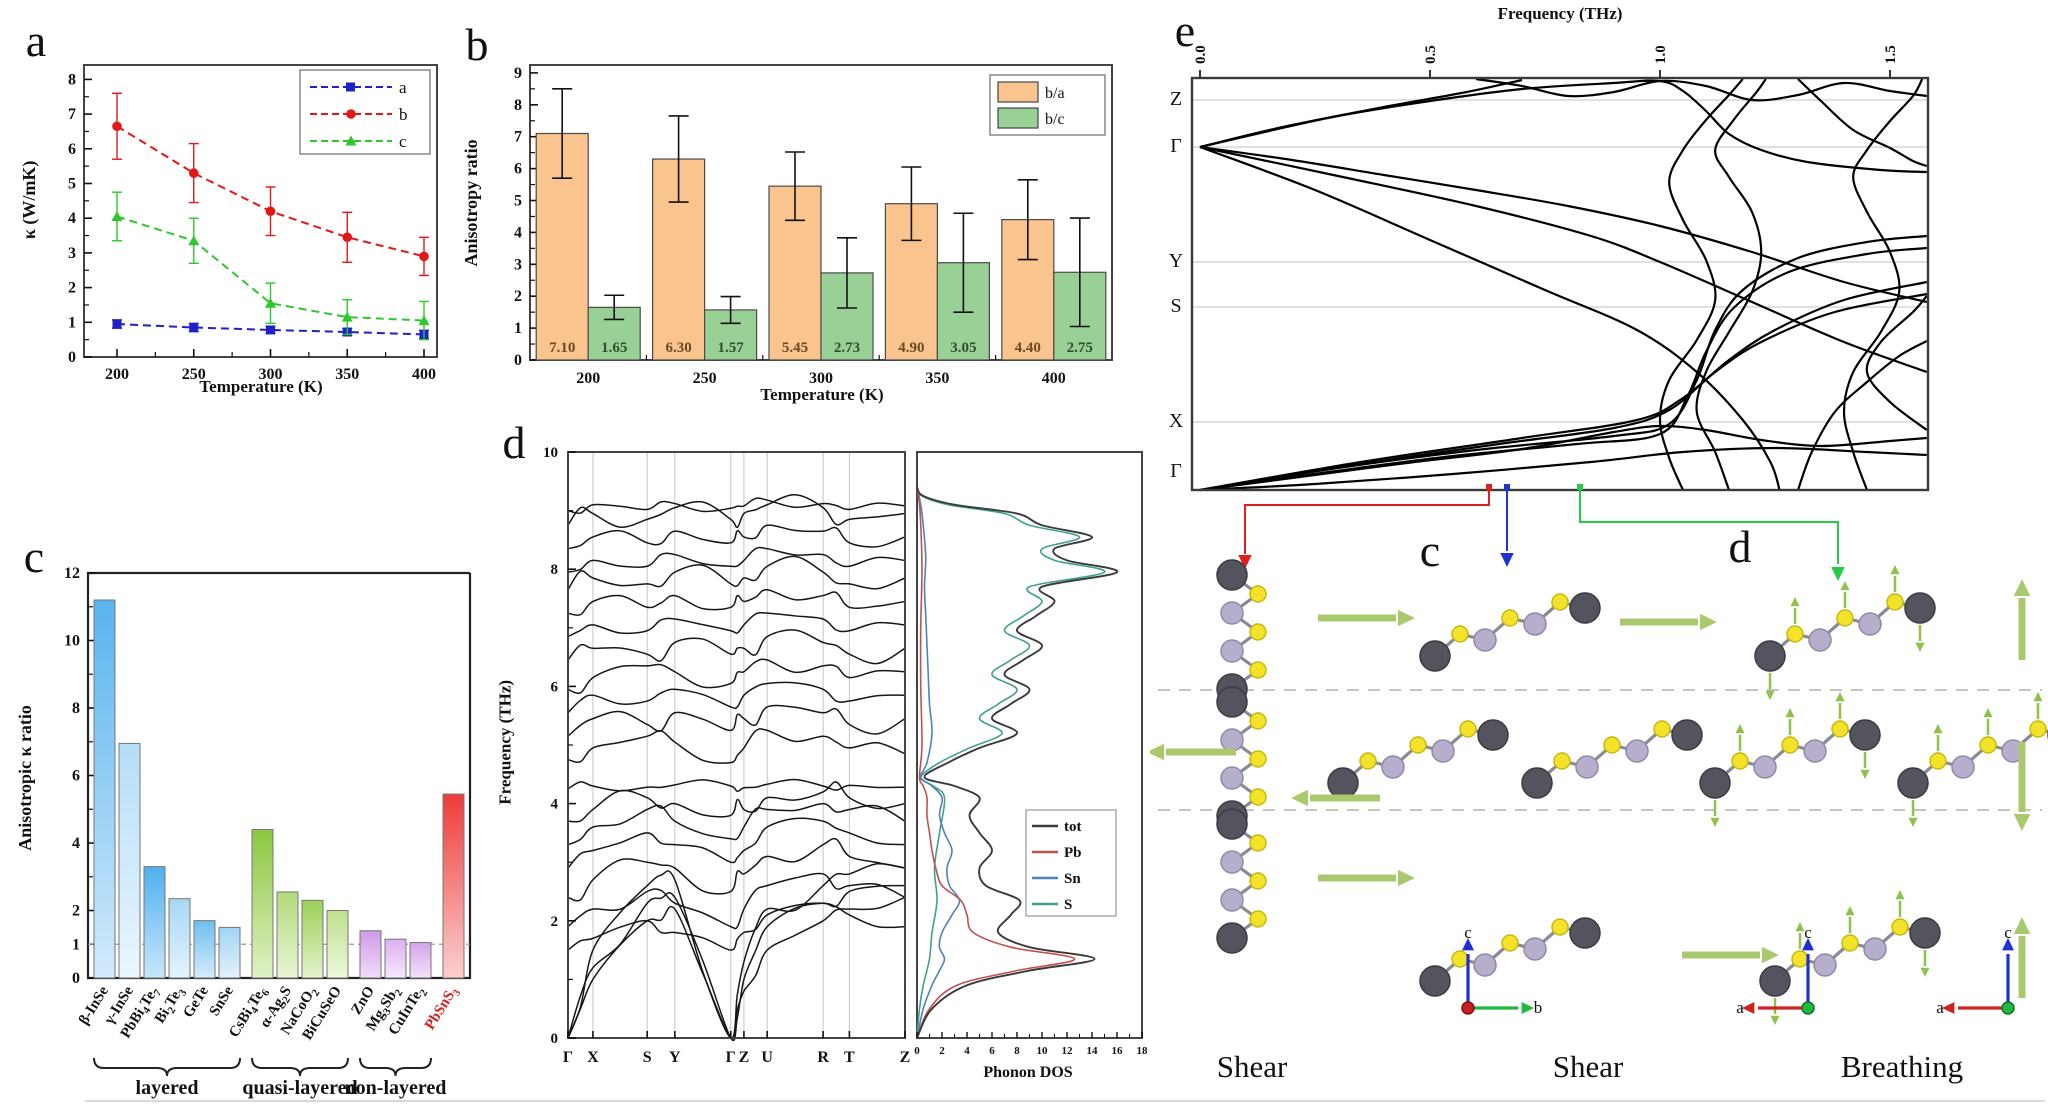  I want to click on bar-BiCuSeO, so click(337, 944).